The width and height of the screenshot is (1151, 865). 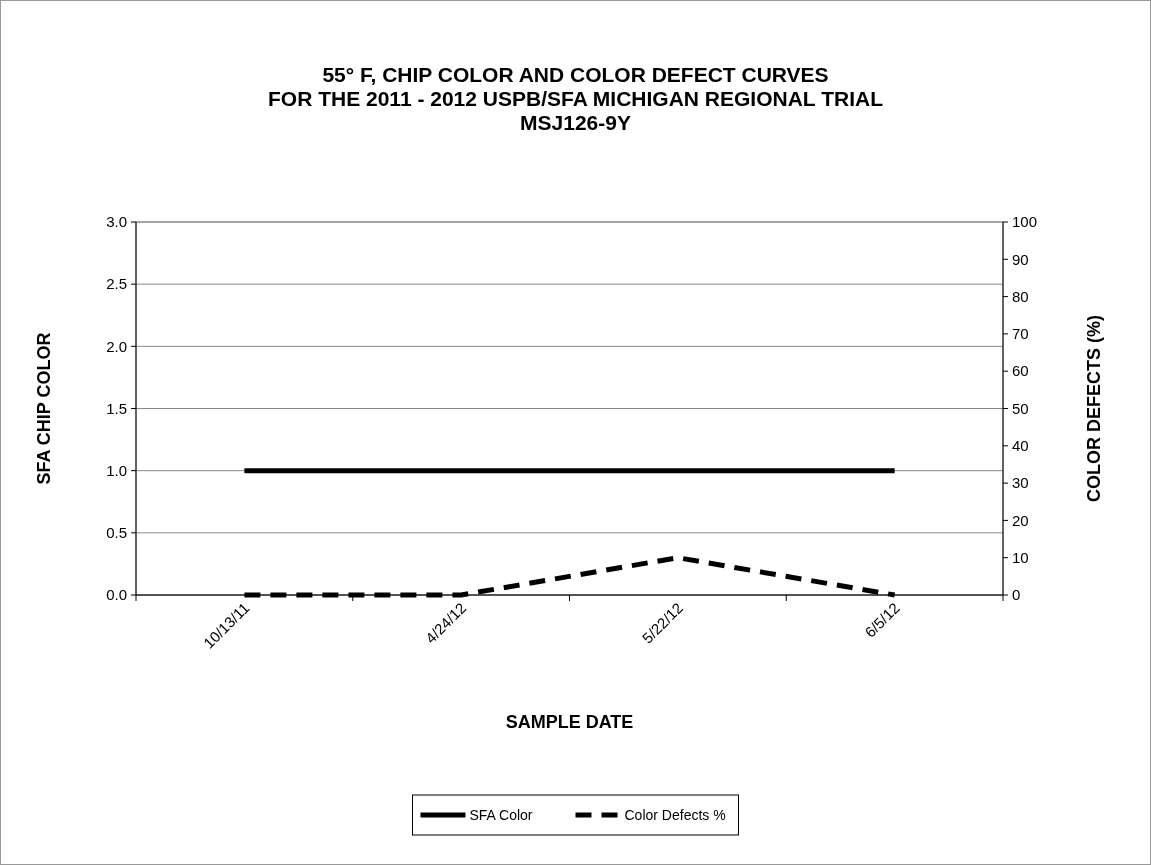 What do you see at coordinates (116, 346) in the screenshot?
I see `y-tick-label: 2.0` at bounding box center [116, 346].